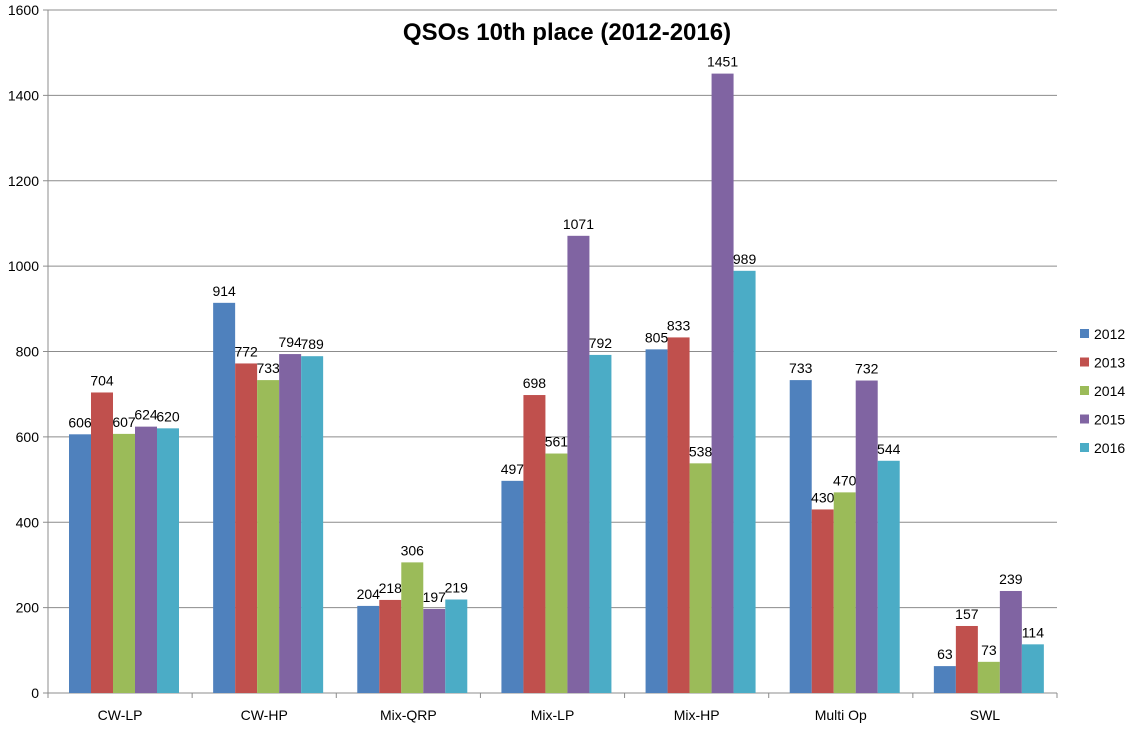  Describe the element at coordinates (28, 352) in the screenshot. I see `y-tick-label: 800` at that location.